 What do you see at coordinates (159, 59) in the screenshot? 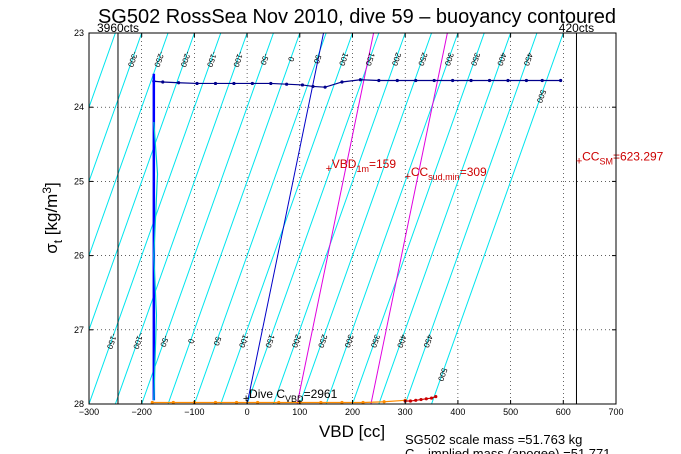
I see `contour-label: -250` at bounding box center [159, 59].